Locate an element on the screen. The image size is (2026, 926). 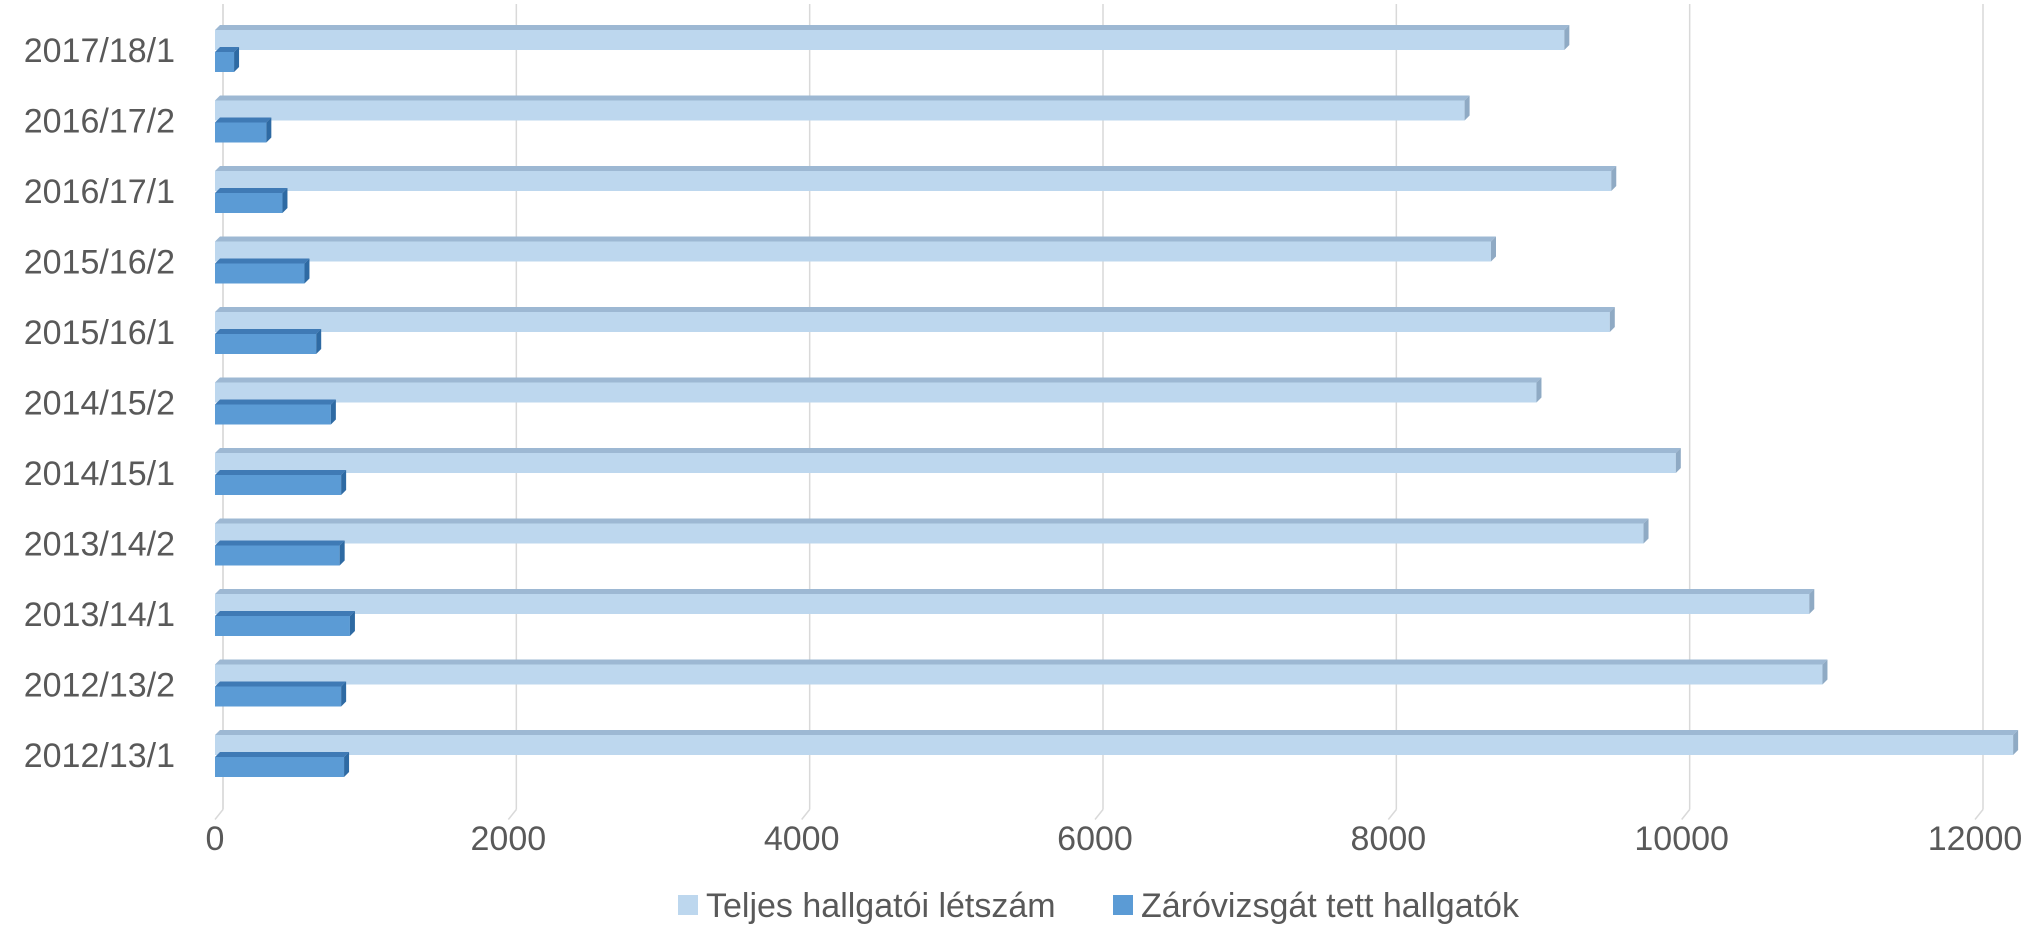
x-tick-6000: 6000 is located at coordinates (1095, 839).